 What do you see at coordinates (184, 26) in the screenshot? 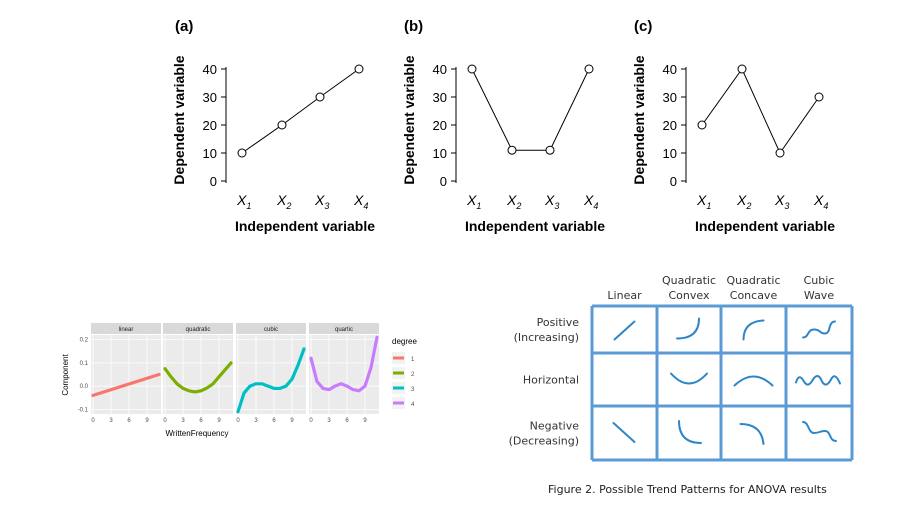
I see `panel-label-a: (a)` at bounding box center [184, 26].